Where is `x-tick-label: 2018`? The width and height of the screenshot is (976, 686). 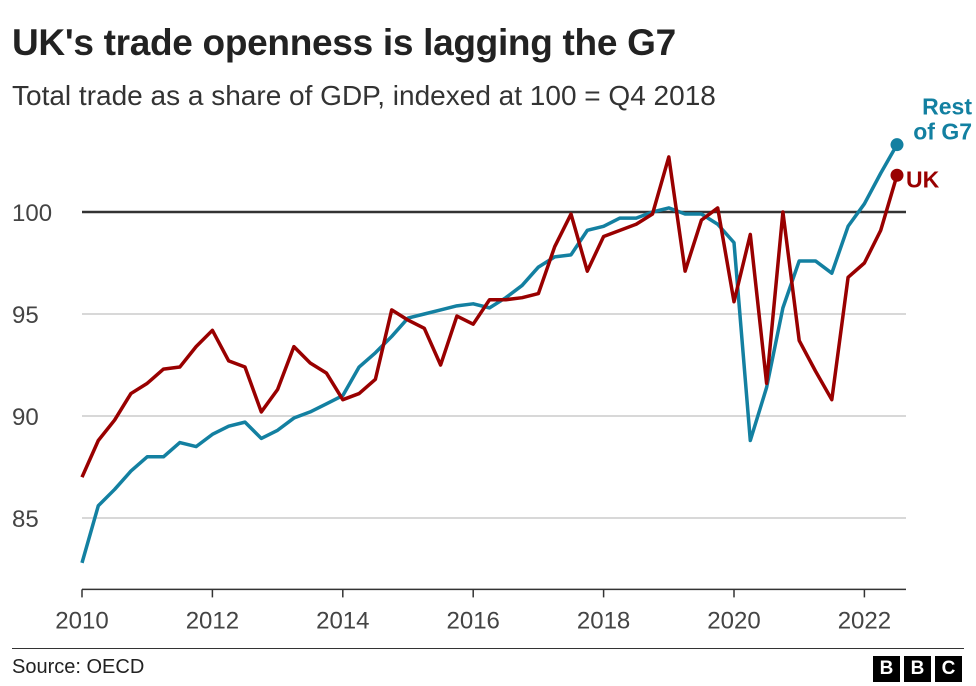
x-tick-label: 2018 is located at coordinates (603, 620).